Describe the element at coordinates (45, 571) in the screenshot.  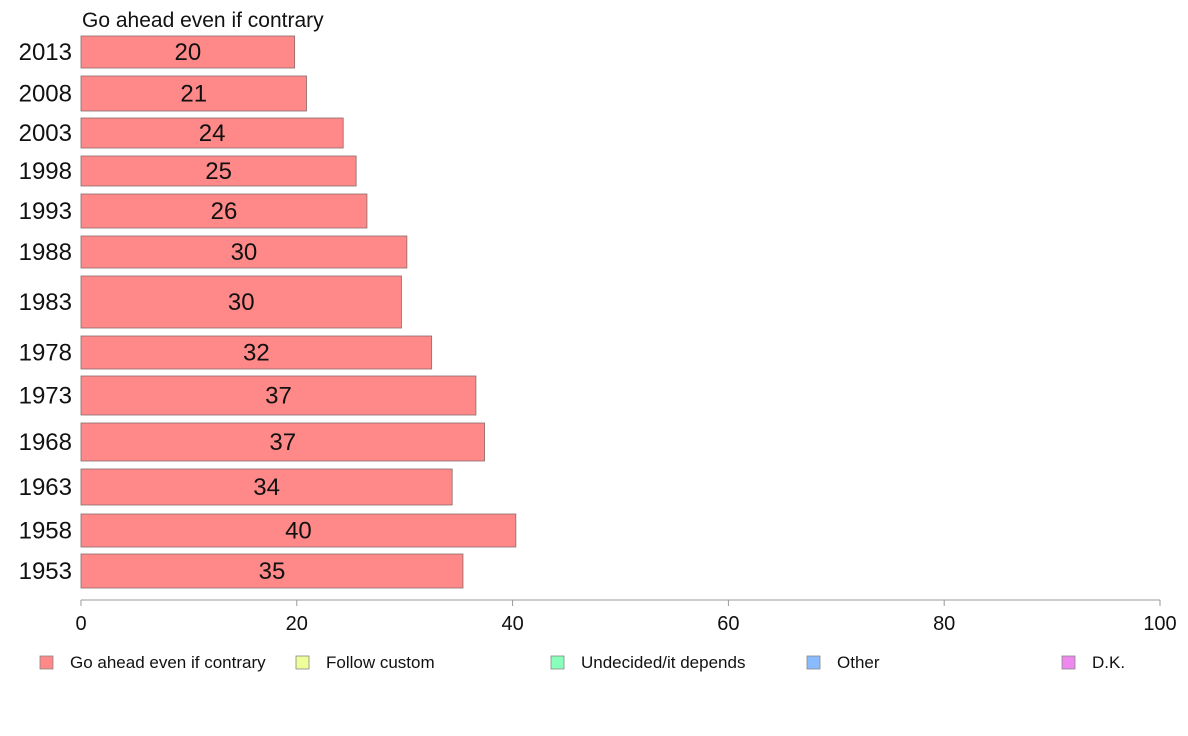
I see `category-label-1953: 1953` at that location.